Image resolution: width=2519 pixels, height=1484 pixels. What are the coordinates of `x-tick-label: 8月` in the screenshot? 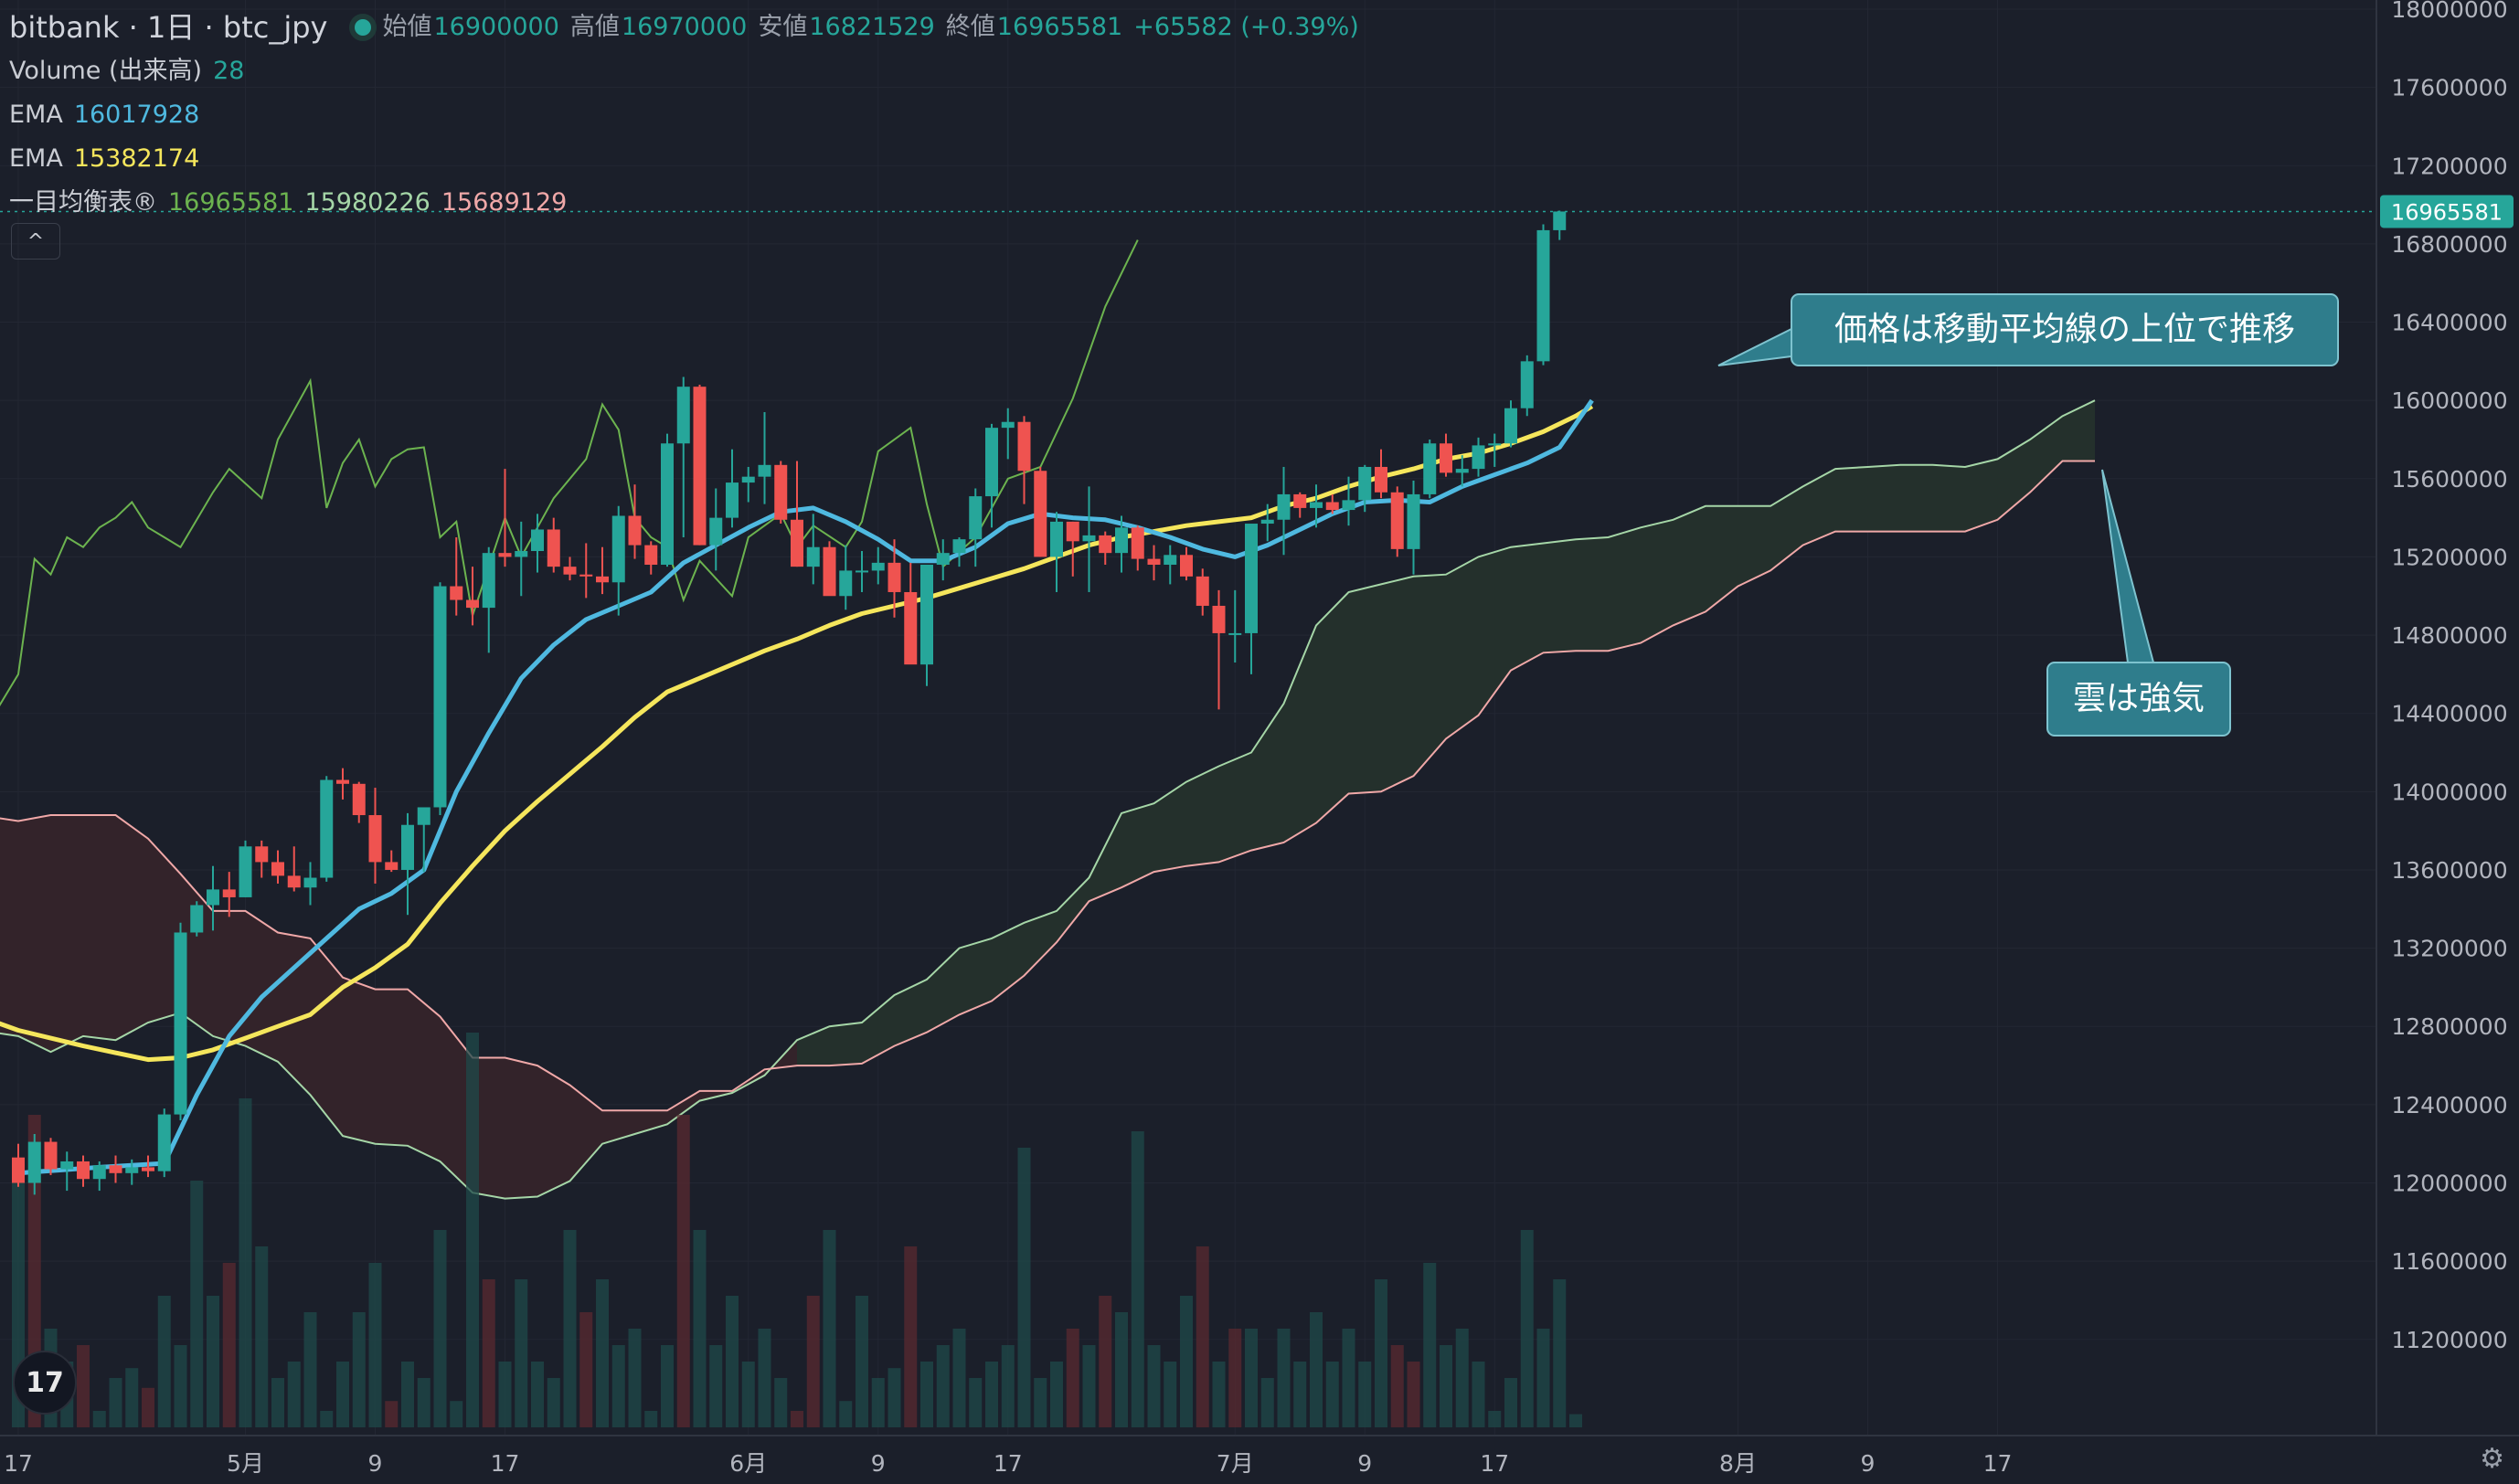 It's located at (1738, 1463).